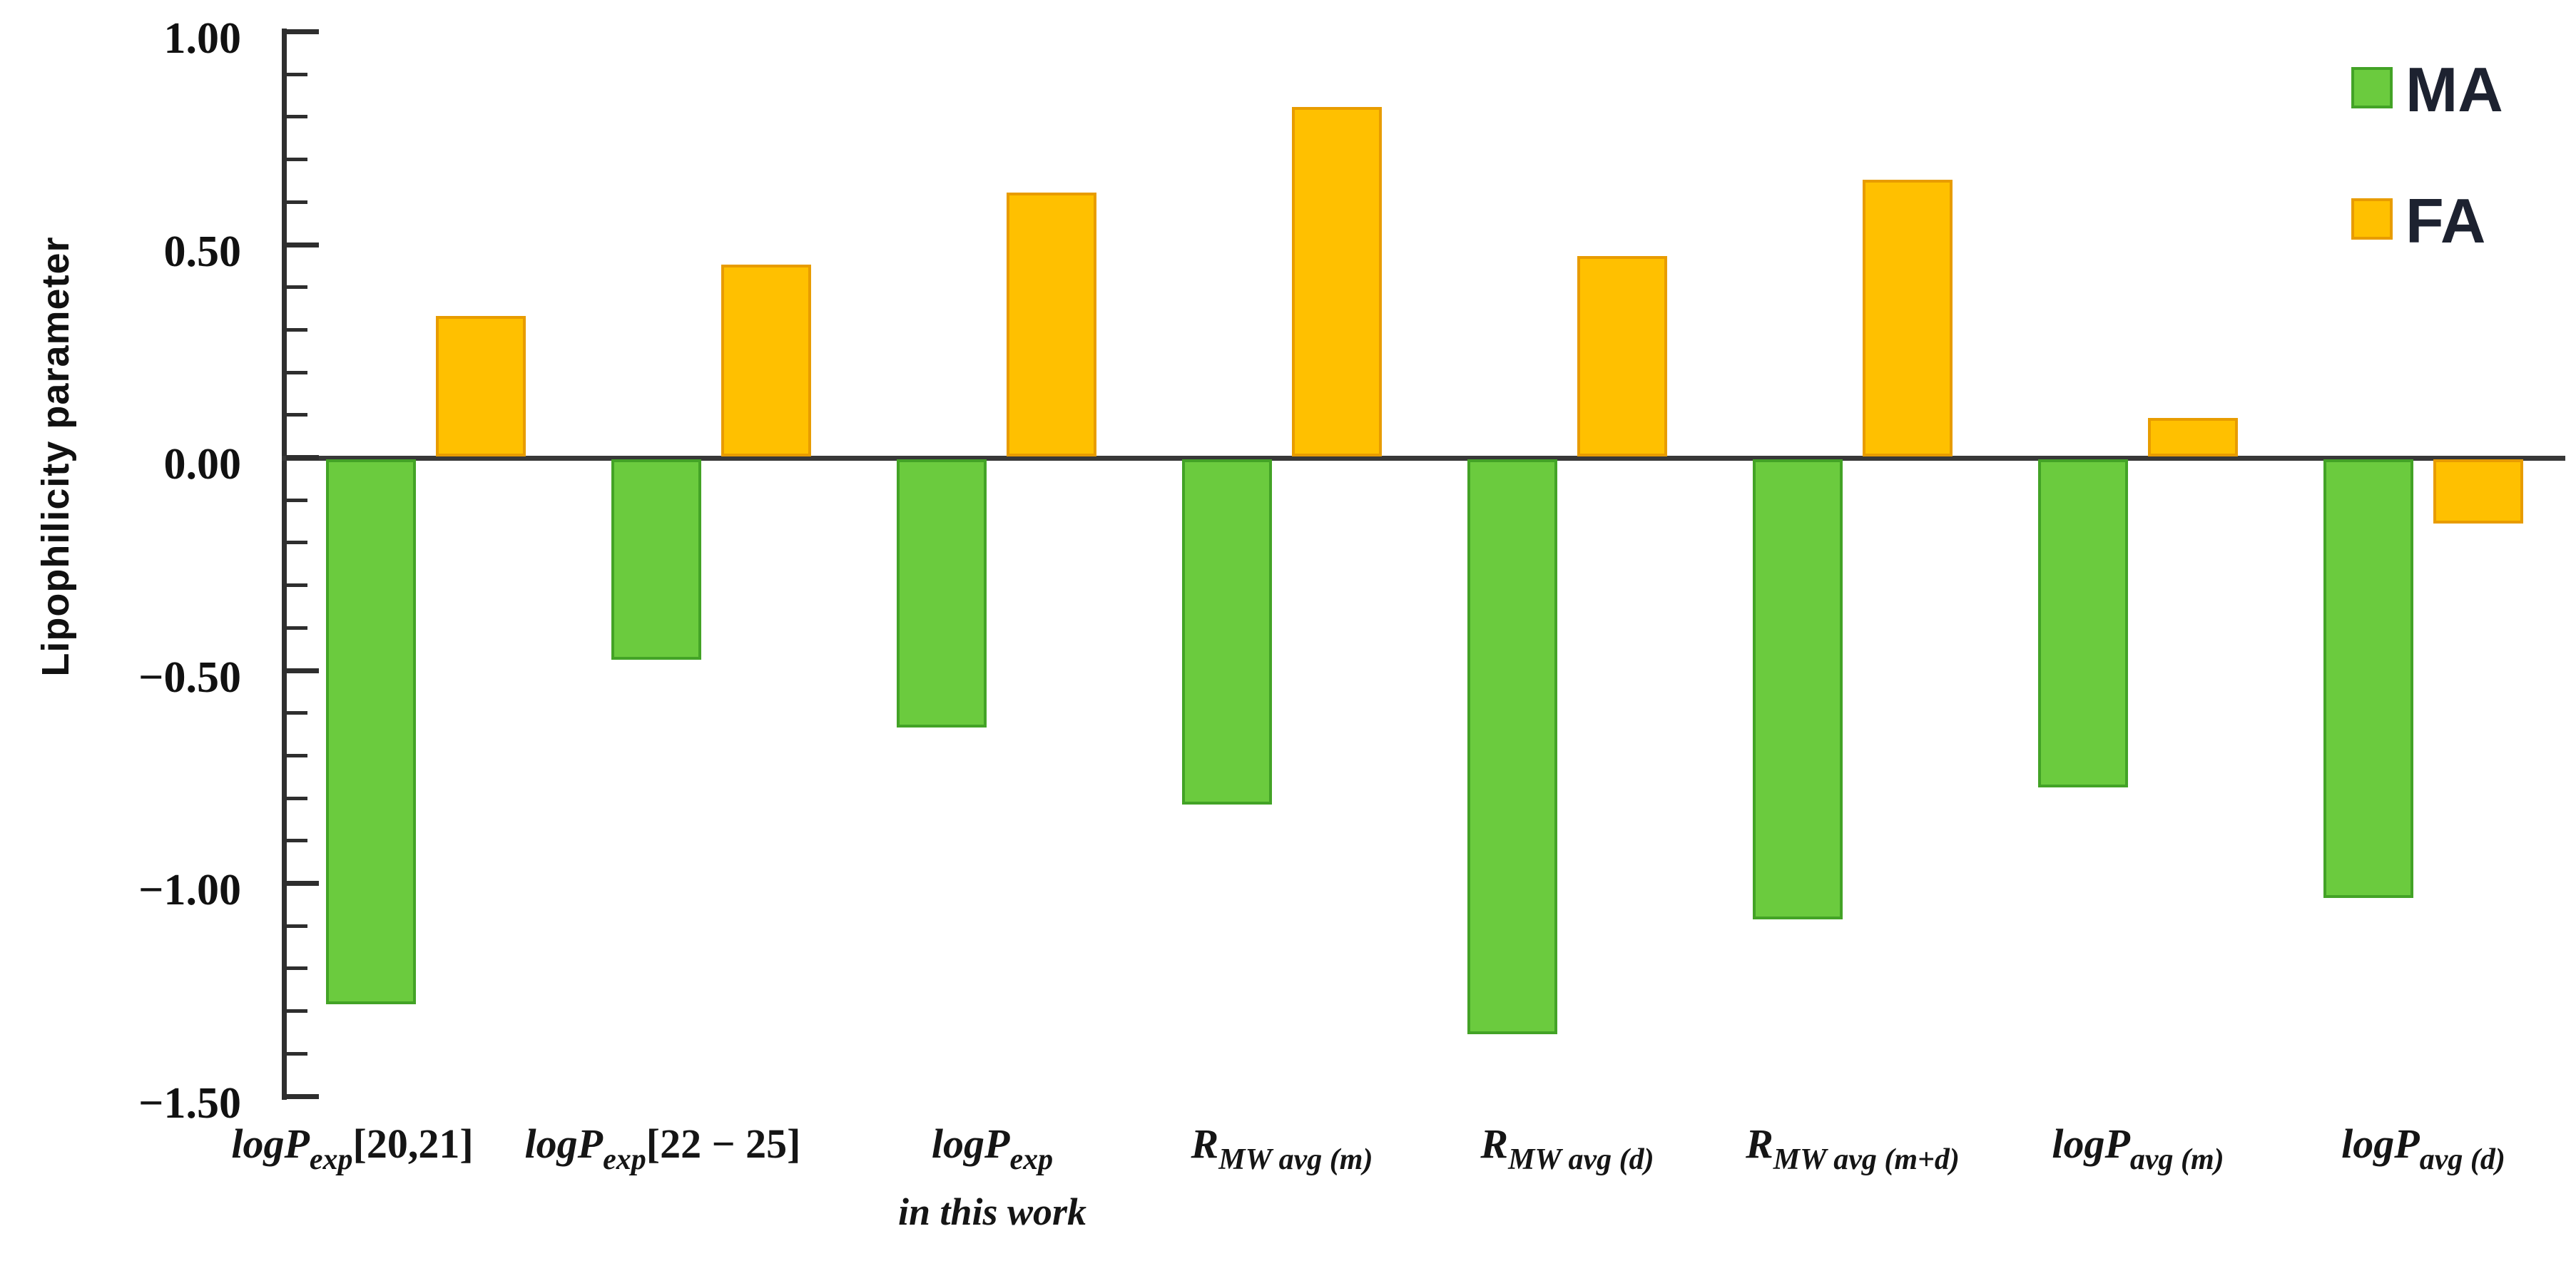 The image size is (2576, 1266). I want to click on x-category-label-2-line2: in this work, so click(992, 1211).